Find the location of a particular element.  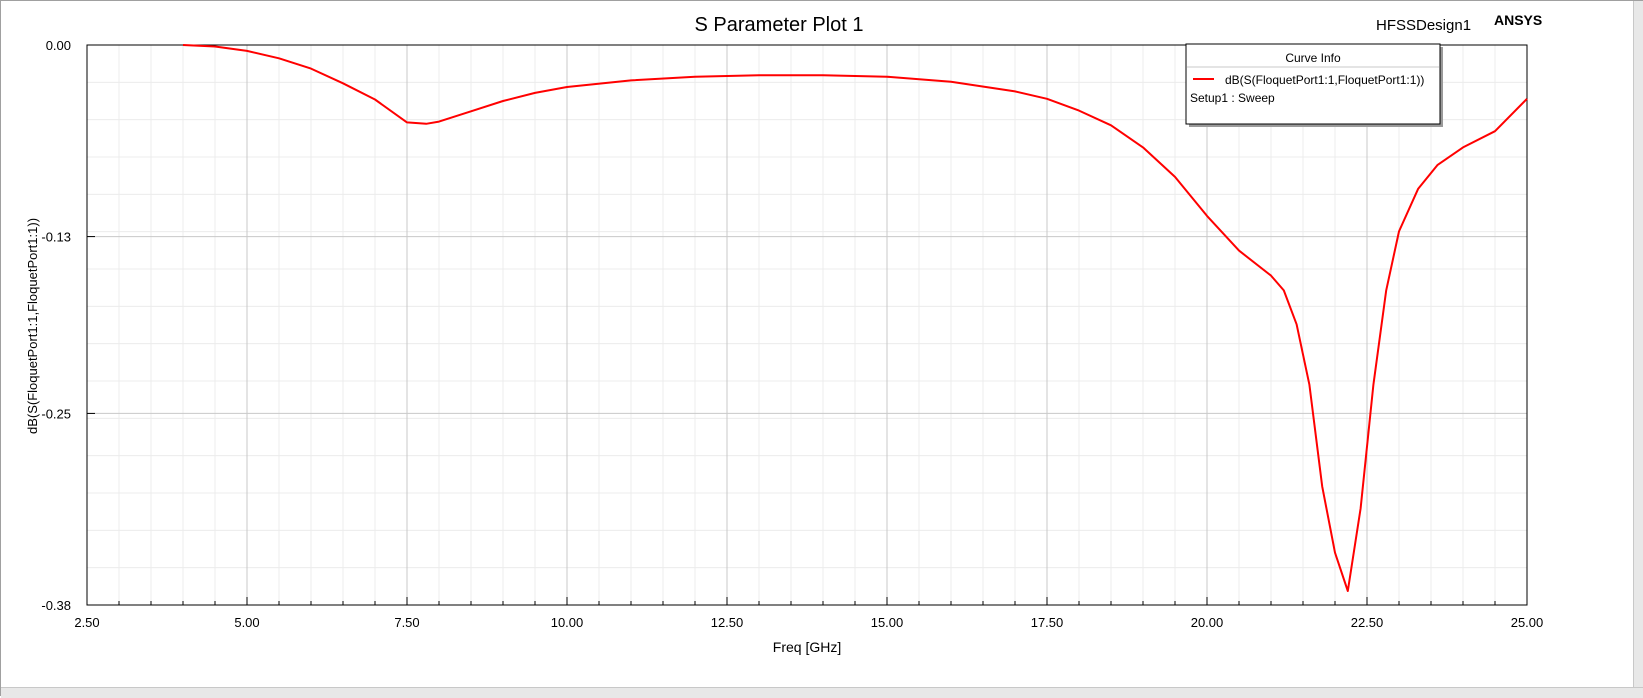

y-tick-label: 0.00 is located at coordinates (58, 45).